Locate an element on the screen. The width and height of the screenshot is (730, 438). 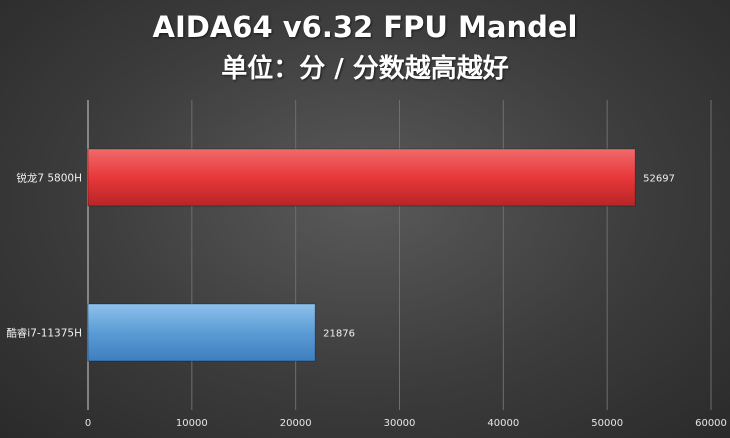
category-label: 锐龙7 5800H is located at coordinates (49, 178).